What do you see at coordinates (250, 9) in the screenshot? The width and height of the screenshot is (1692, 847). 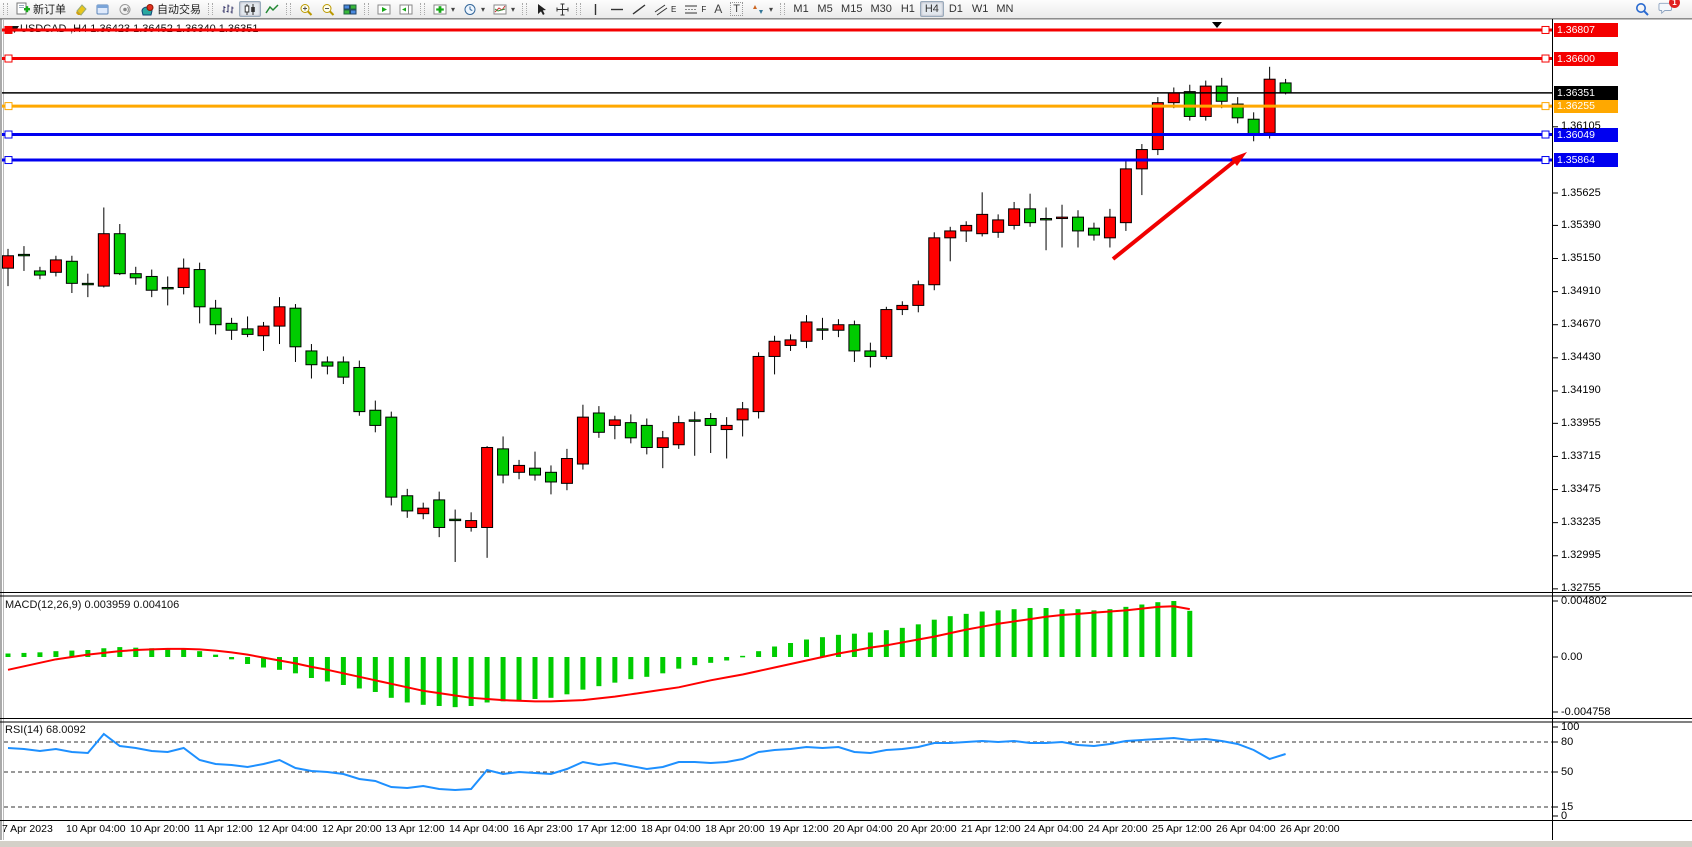 I see `candle-chart-button` at bounding box center [250, 9].